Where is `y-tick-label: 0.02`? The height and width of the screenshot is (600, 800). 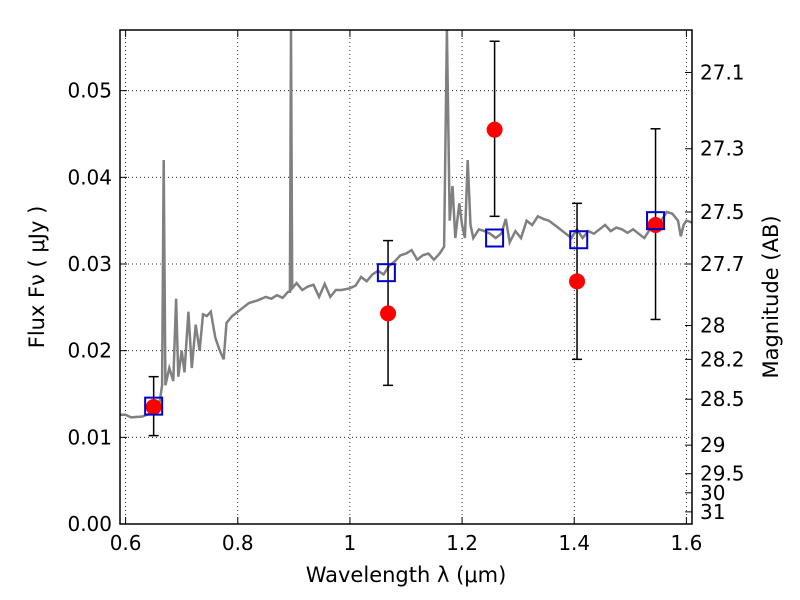 y-tick-label: 0.02 is located at coordinates (89, 351).